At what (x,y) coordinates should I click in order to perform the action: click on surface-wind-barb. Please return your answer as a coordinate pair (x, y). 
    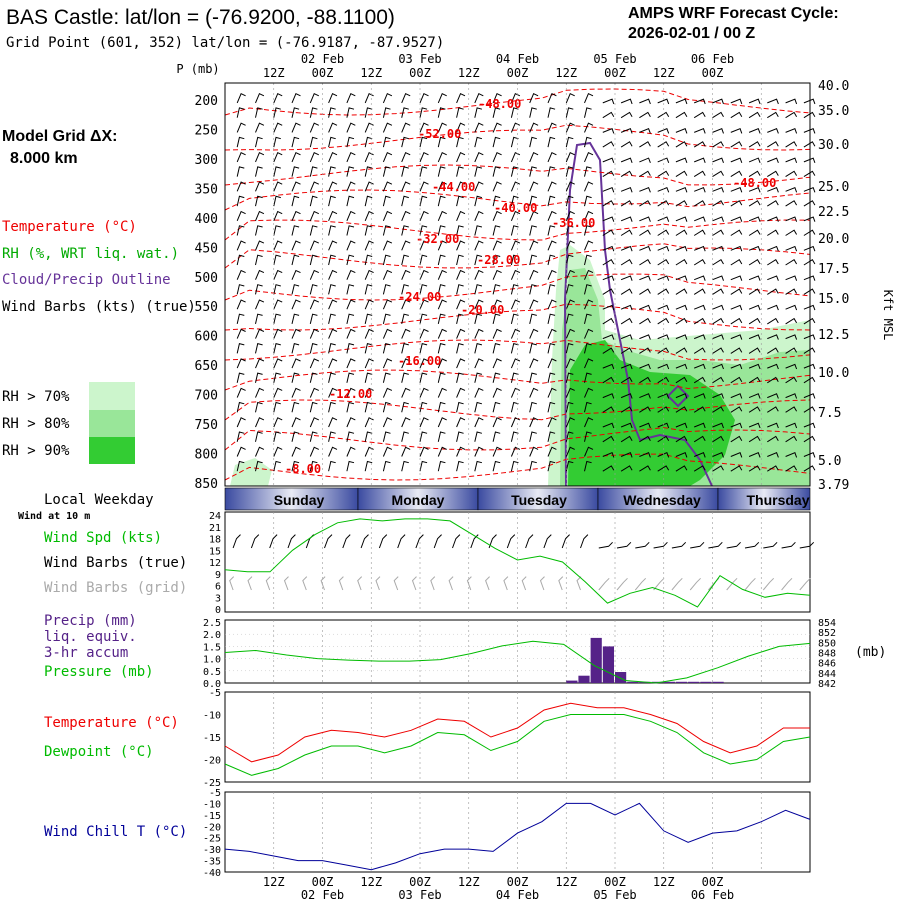
    Looking at the image, I should click on (752, 545).